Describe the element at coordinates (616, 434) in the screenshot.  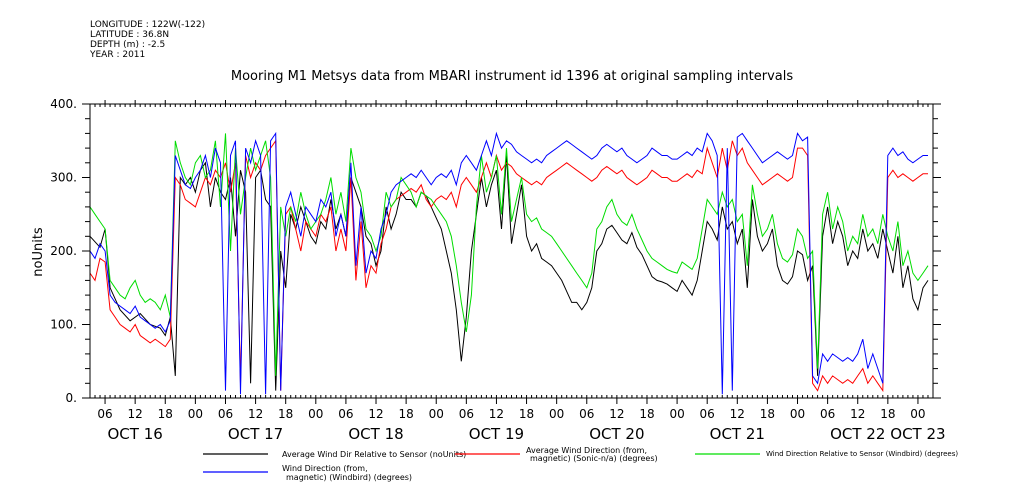
I see `x-day-label: OCT 20` at that location.